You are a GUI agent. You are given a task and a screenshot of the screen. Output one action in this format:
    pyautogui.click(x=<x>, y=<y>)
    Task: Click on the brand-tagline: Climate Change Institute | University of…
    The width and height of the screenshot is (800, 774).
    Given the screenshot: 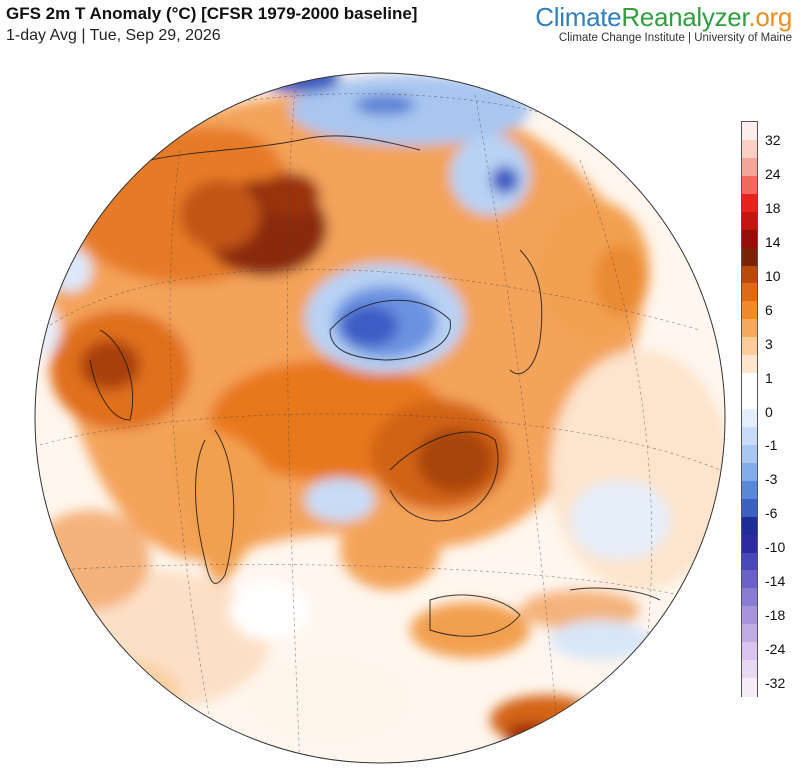 What is the action you would take?
    pyautogui.click(x=675, y=38)
    